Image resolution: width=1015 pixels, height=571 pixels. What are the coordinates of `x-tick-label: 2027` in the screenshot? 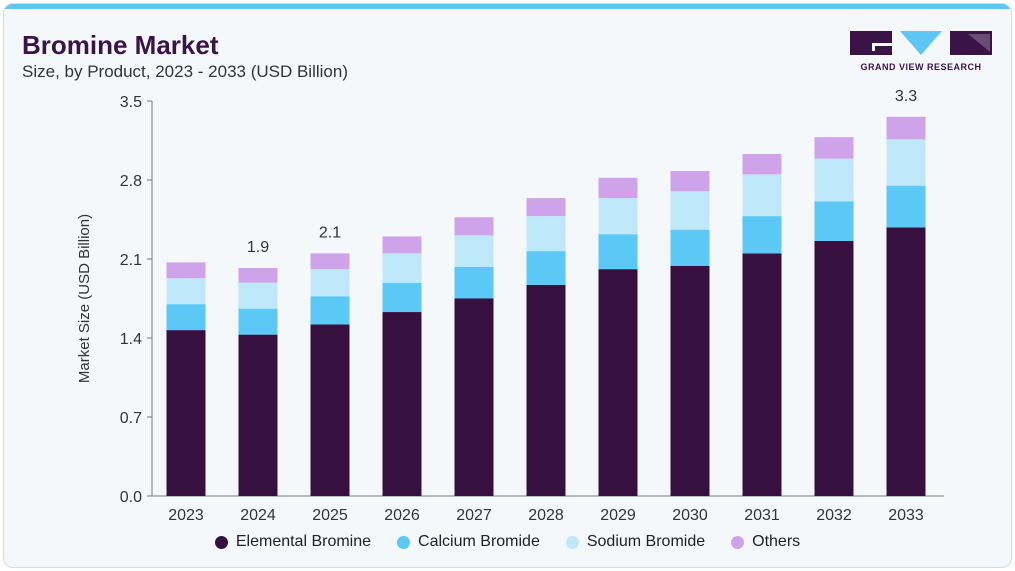 It's located at (474, 515).